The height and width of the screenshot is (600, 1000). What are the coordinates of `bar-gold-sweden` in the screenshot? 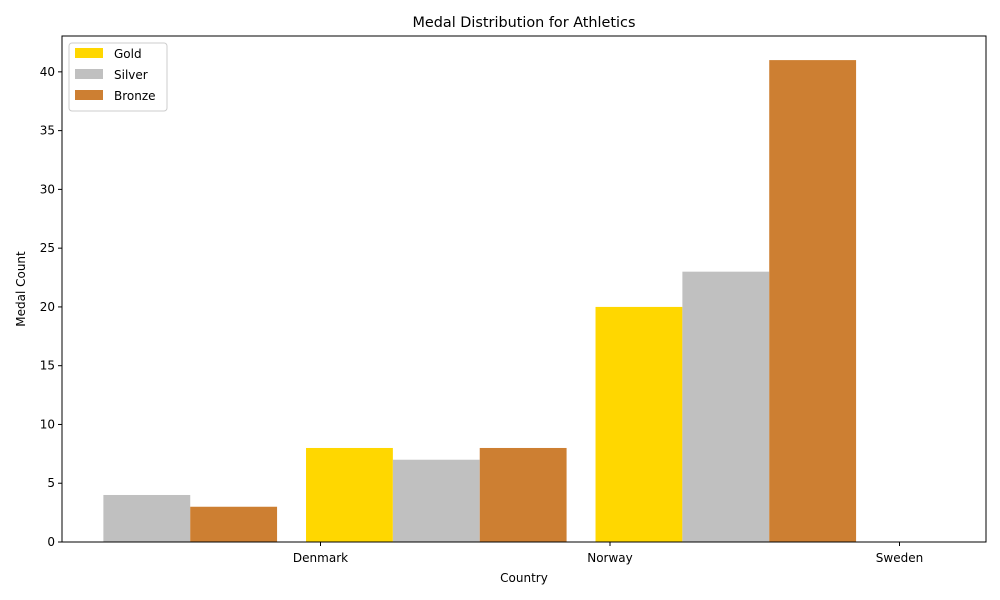 It's located at (639, 424).